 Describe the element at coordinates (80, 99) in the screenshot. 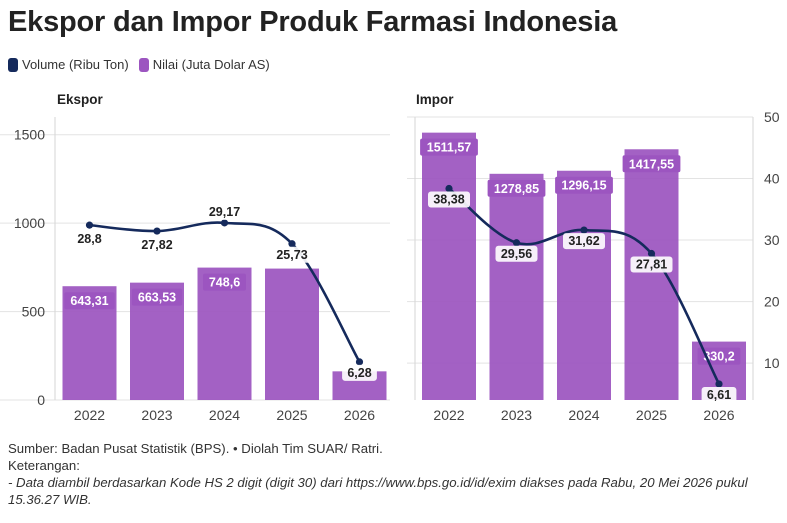

I see `panel-label-ekspor: Ekspor` at that location.